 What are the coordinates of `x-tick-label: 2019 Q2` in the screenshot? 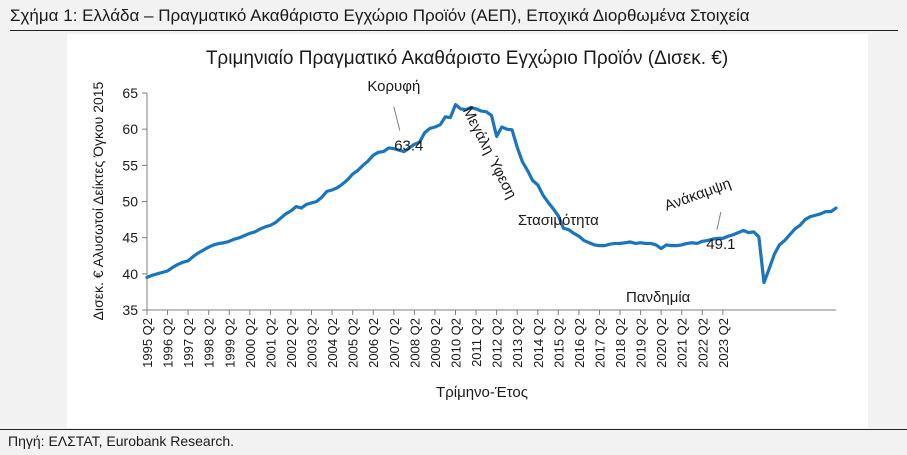 It's located at (641, 343).